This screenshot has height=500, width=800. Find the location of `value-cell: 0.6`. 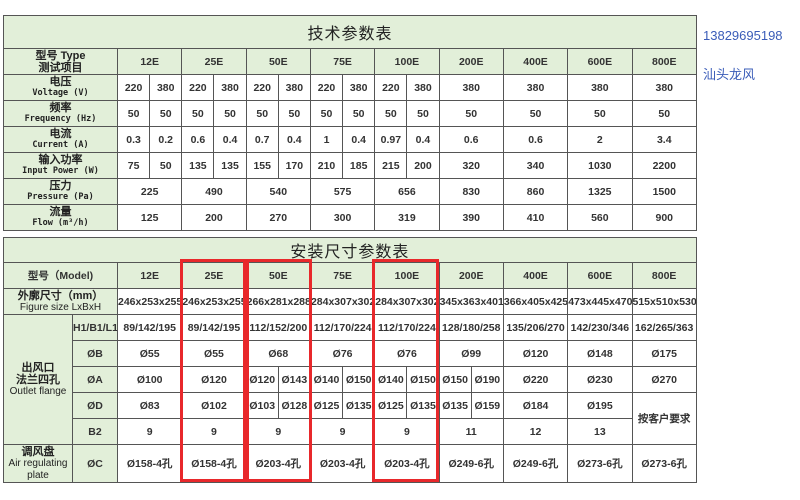

value-cell: 0.6 is located at coordinates (471, 139).